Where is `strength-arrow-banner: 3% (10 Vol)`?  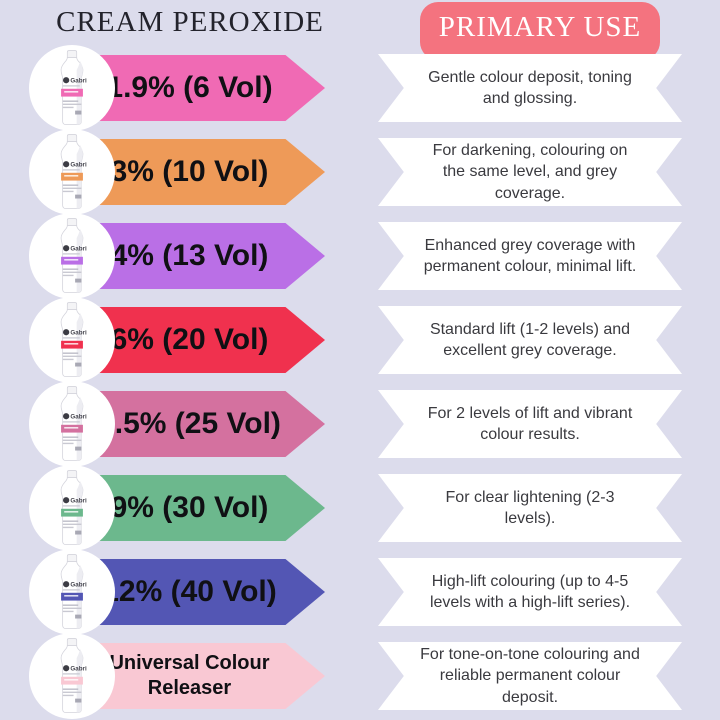
strength-arrow-banner: 3% (10 Vol) is located at coordinates (201, 172).